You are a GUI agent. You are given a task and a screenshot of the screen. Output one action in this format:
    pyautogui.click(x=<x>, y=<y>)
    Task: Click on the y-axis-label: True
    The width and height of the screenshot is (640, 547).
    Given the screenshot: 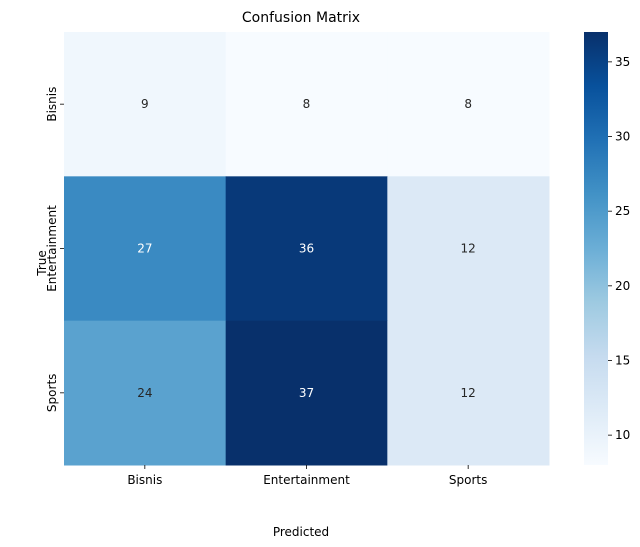 What is the action you would take?
    pyautogui.click(x=42, y=263)
    